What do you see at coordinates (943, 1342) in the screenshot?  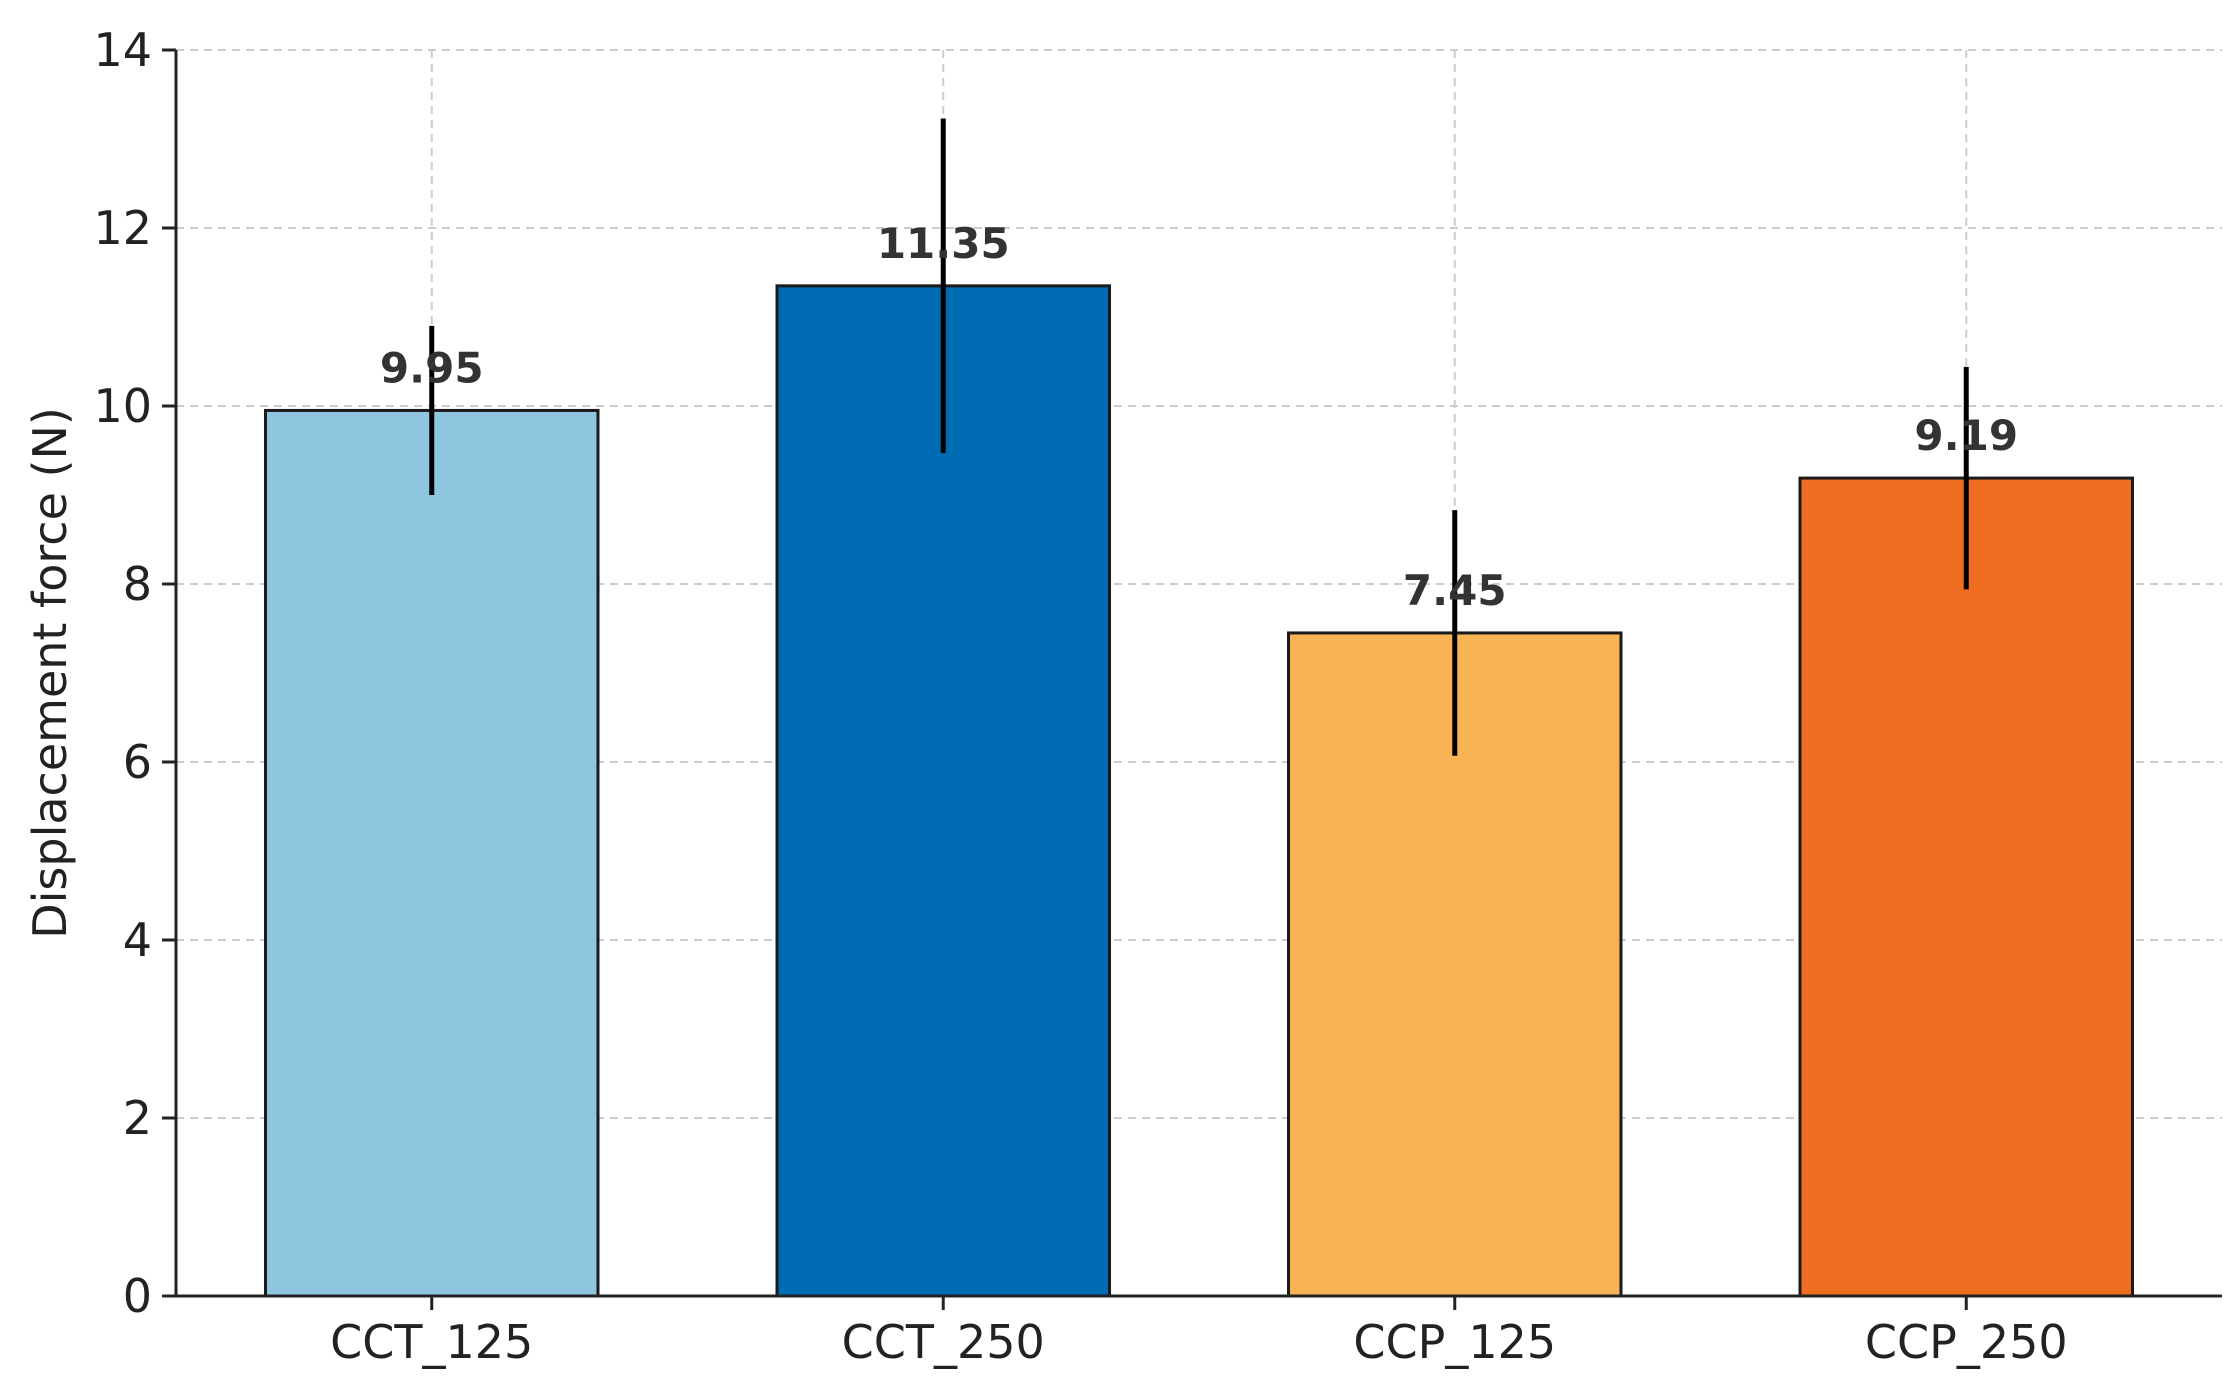 I see `x-tick-label: CCT_250` at bounding box center [943, 1342].